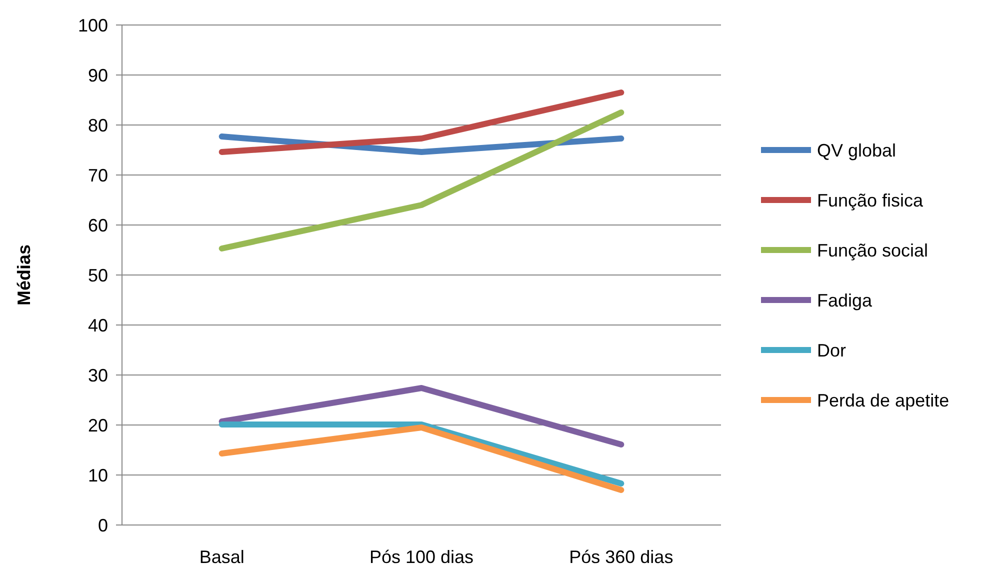 The height and width of the screenshot is (581, 999). I want to click on legend-label: Fadiga, so click(845, 300).